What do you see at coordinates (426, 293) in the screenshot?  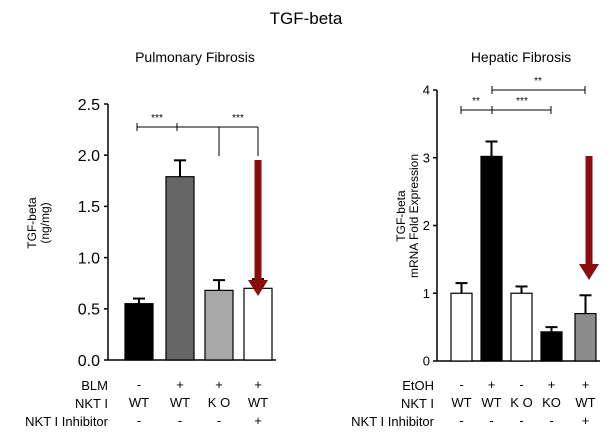 I see `y-tick-label: 1` at bounding box center [426, 293].